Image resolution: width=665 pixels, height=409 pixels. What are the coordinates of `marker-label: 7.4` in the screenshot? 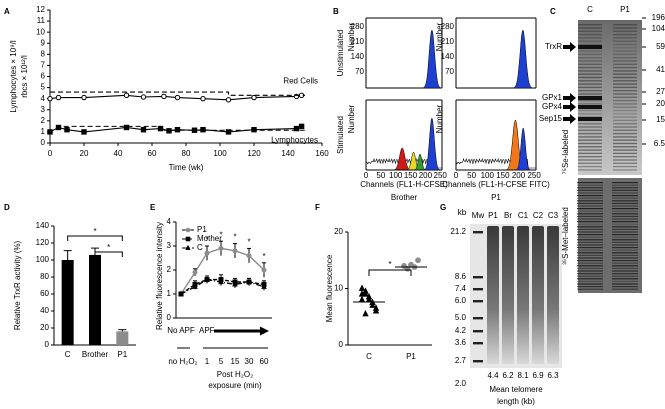 It's located at (461, 288).